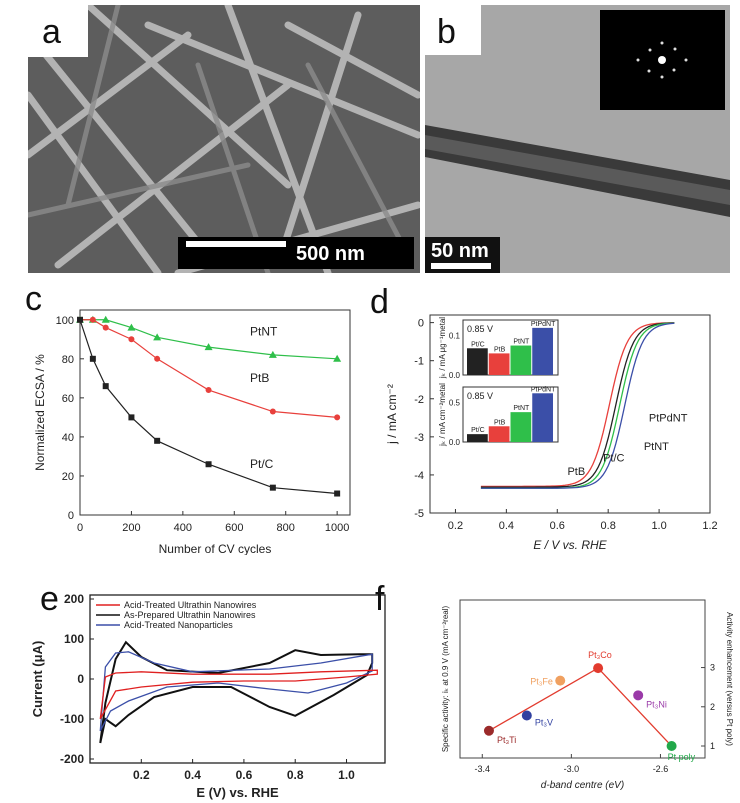 The width and height of the screenshot is (740, 803). Describe the element at coordinates (582, 785) in the screenshot. I see `x-axis-label-f: d-band centre (eV)` at that location.